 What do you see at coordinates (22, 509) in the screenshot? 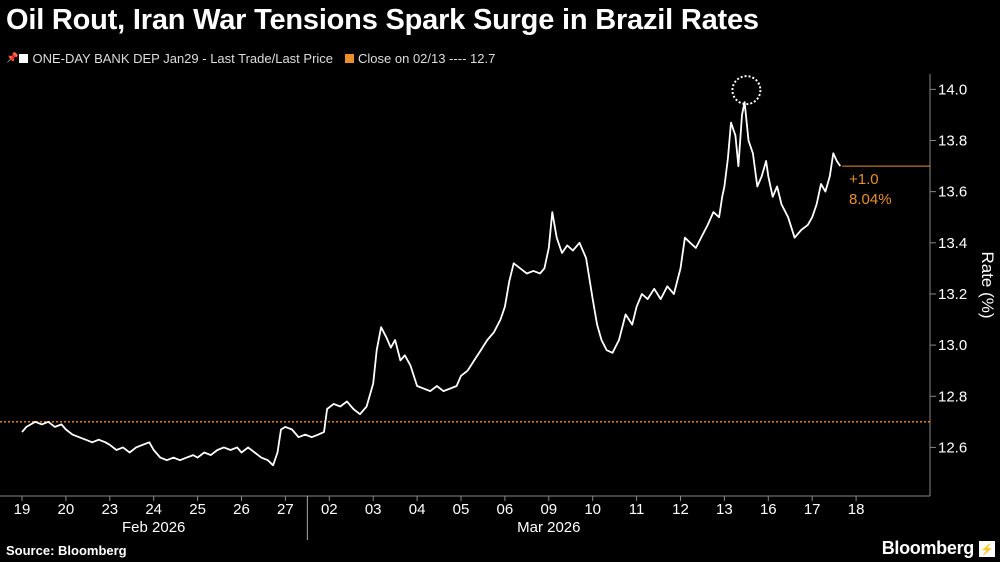
I see `x-tick-label: 19` at bounding box center [22, 509].